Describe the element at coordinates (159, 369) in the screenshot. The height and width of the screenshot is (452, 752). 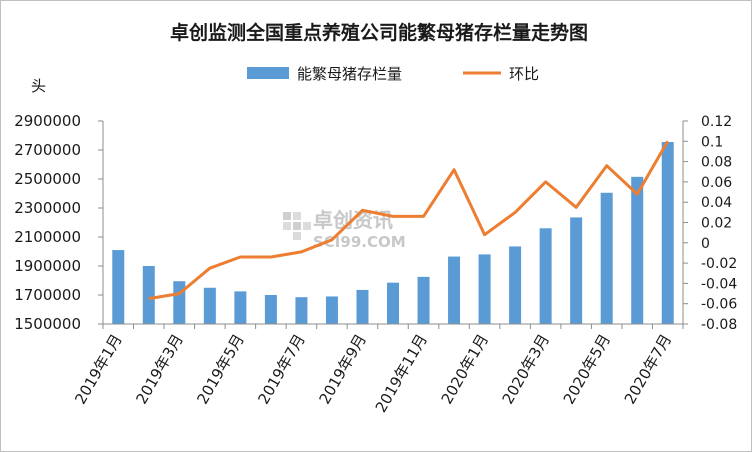
I see `x-tick-label: 2019年3月` at that location.